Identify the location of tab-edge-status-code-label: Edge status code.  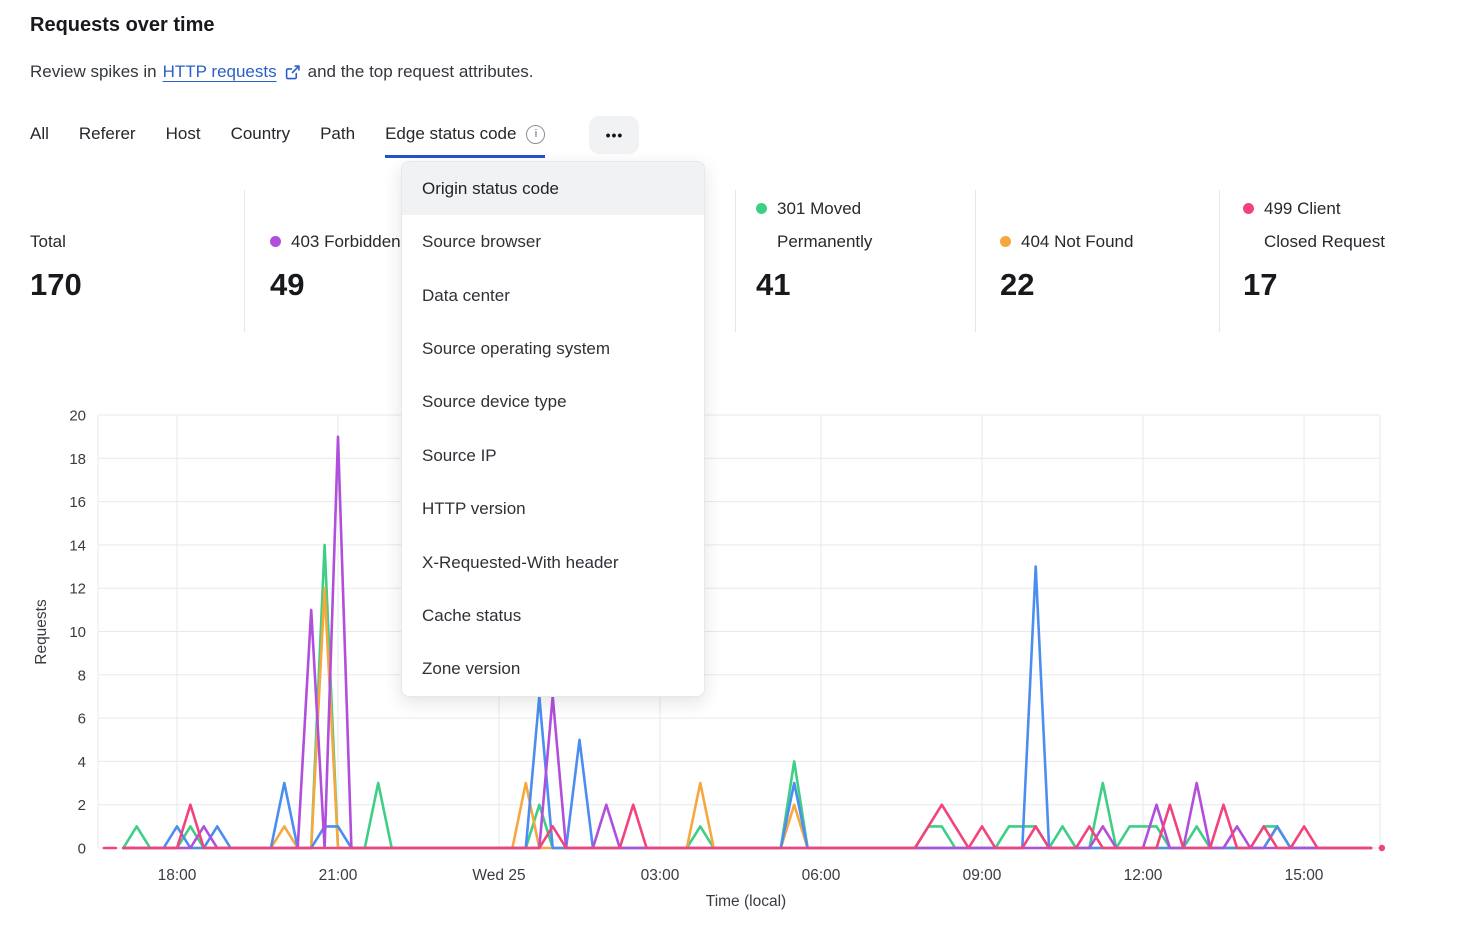
(451, 133).